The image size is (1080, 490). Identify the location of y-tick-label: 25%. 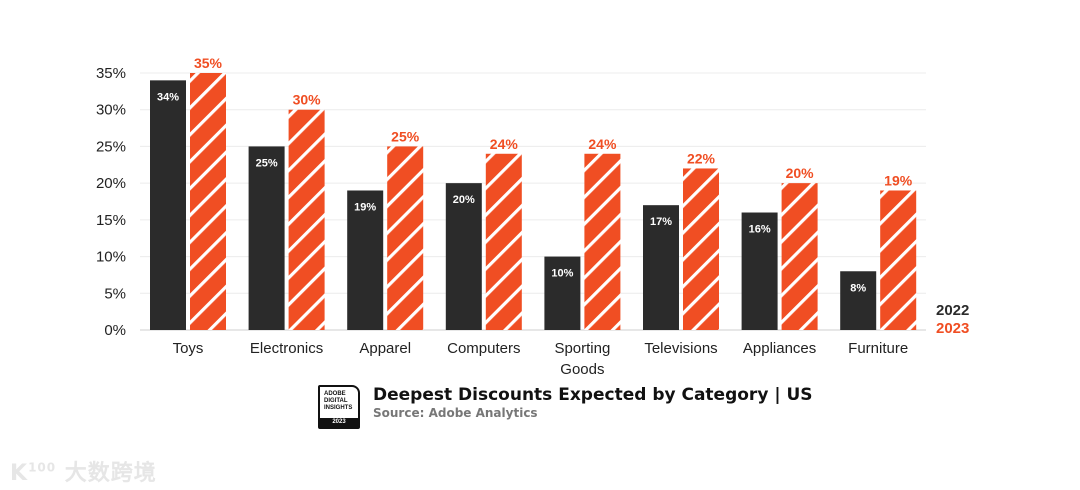
(111, 146).